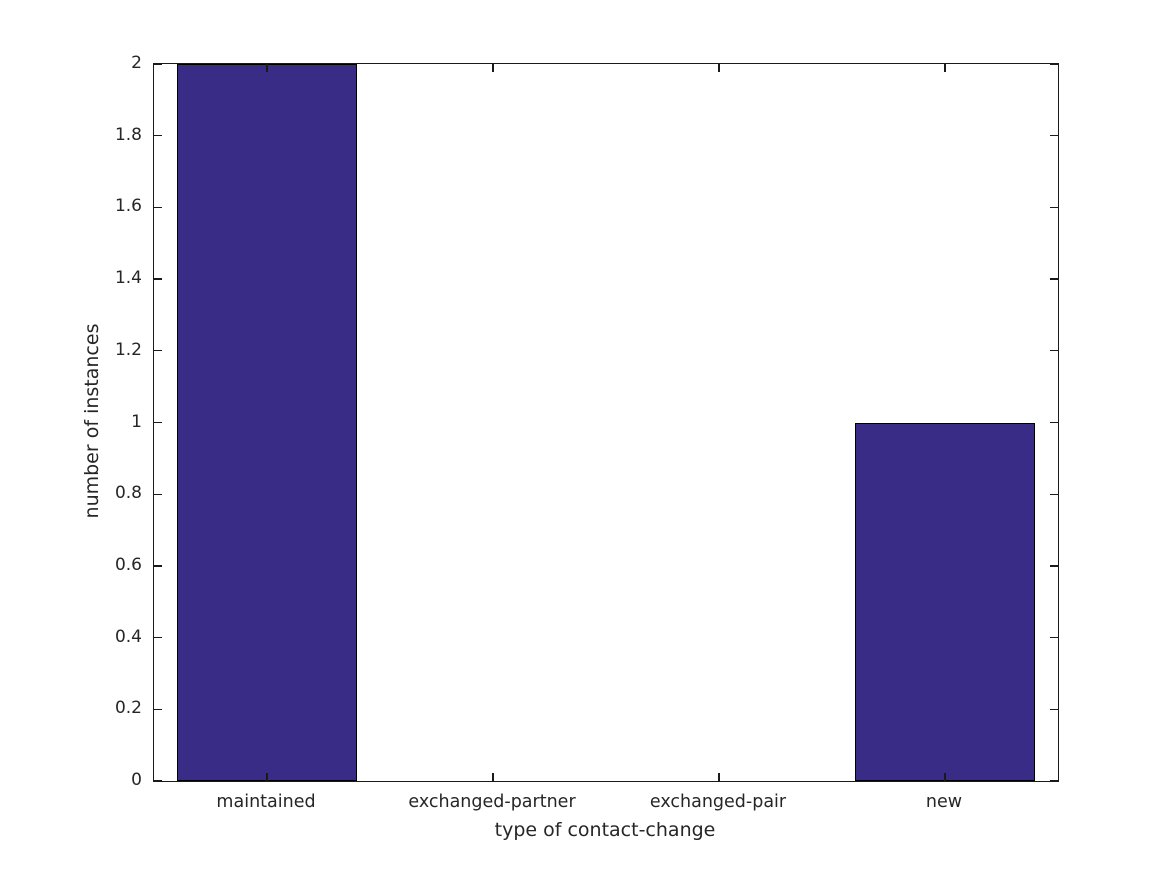 The image size is (1167, 875). What do you see at coordinates (605, 830) in the screenshot?
I see `x-axis-label: type of contact-change` at bounding box center [605, 830].